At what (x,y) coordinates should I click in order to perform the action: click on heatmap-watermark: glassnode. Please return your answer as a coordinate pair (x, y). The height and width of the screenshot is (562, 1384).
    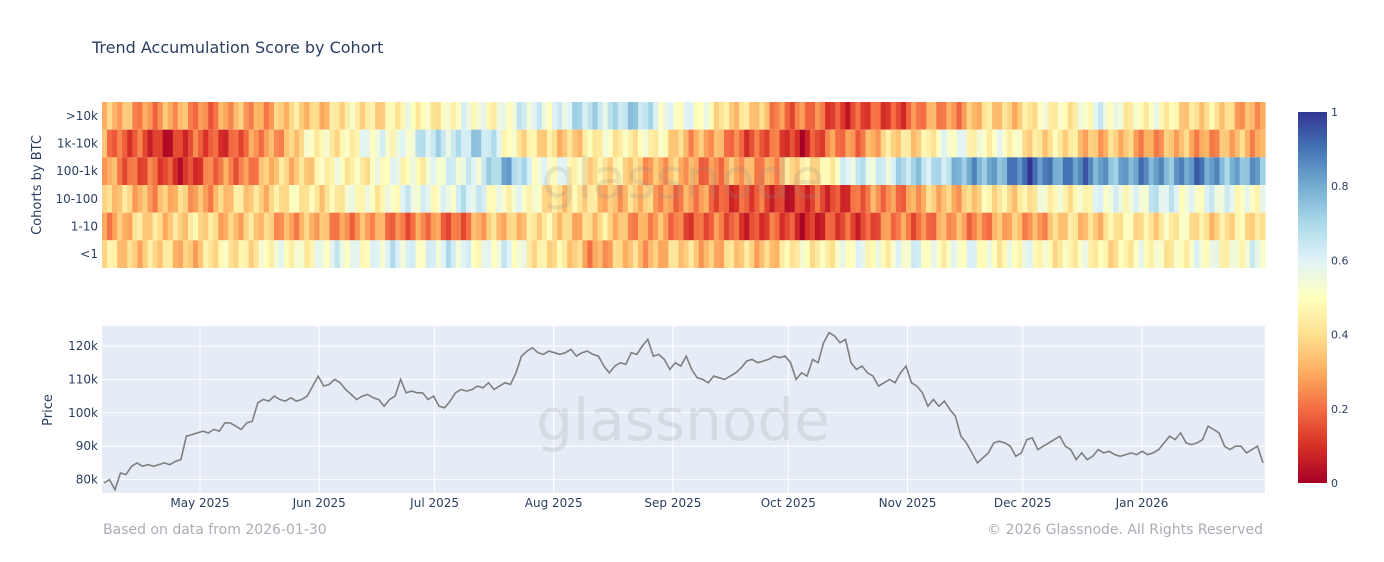
    Looking at the image, I should click on (683, 179).